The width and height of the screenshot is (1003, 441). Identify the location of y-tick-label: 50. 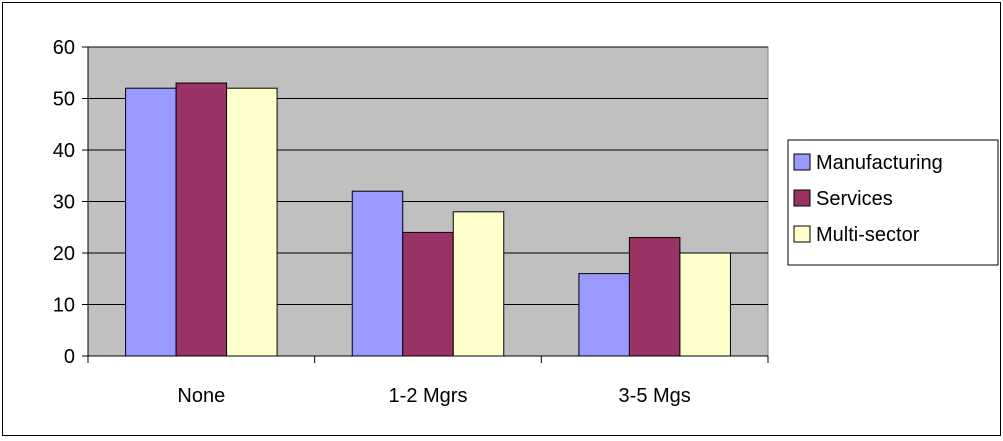
(64, 100).